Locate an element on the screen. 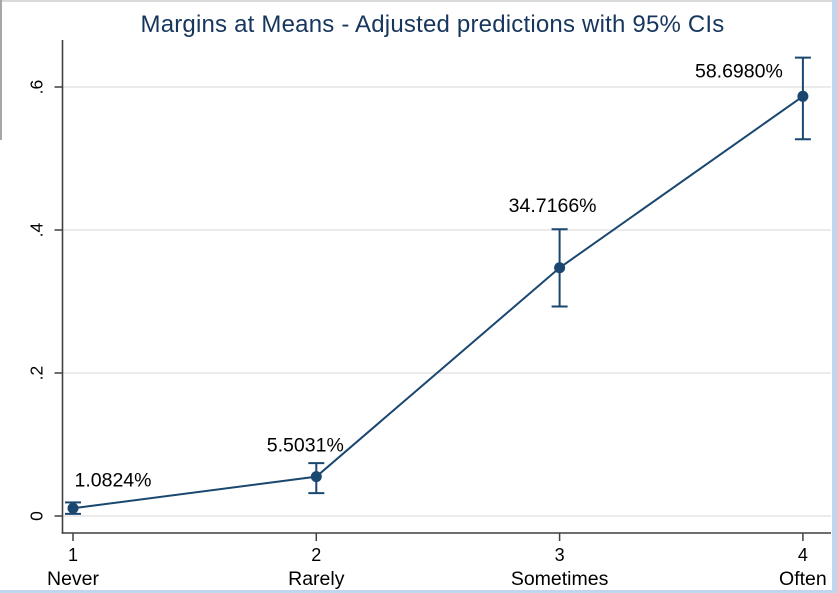  x-category-label: Sometimes is located at coordinates (560, 579).